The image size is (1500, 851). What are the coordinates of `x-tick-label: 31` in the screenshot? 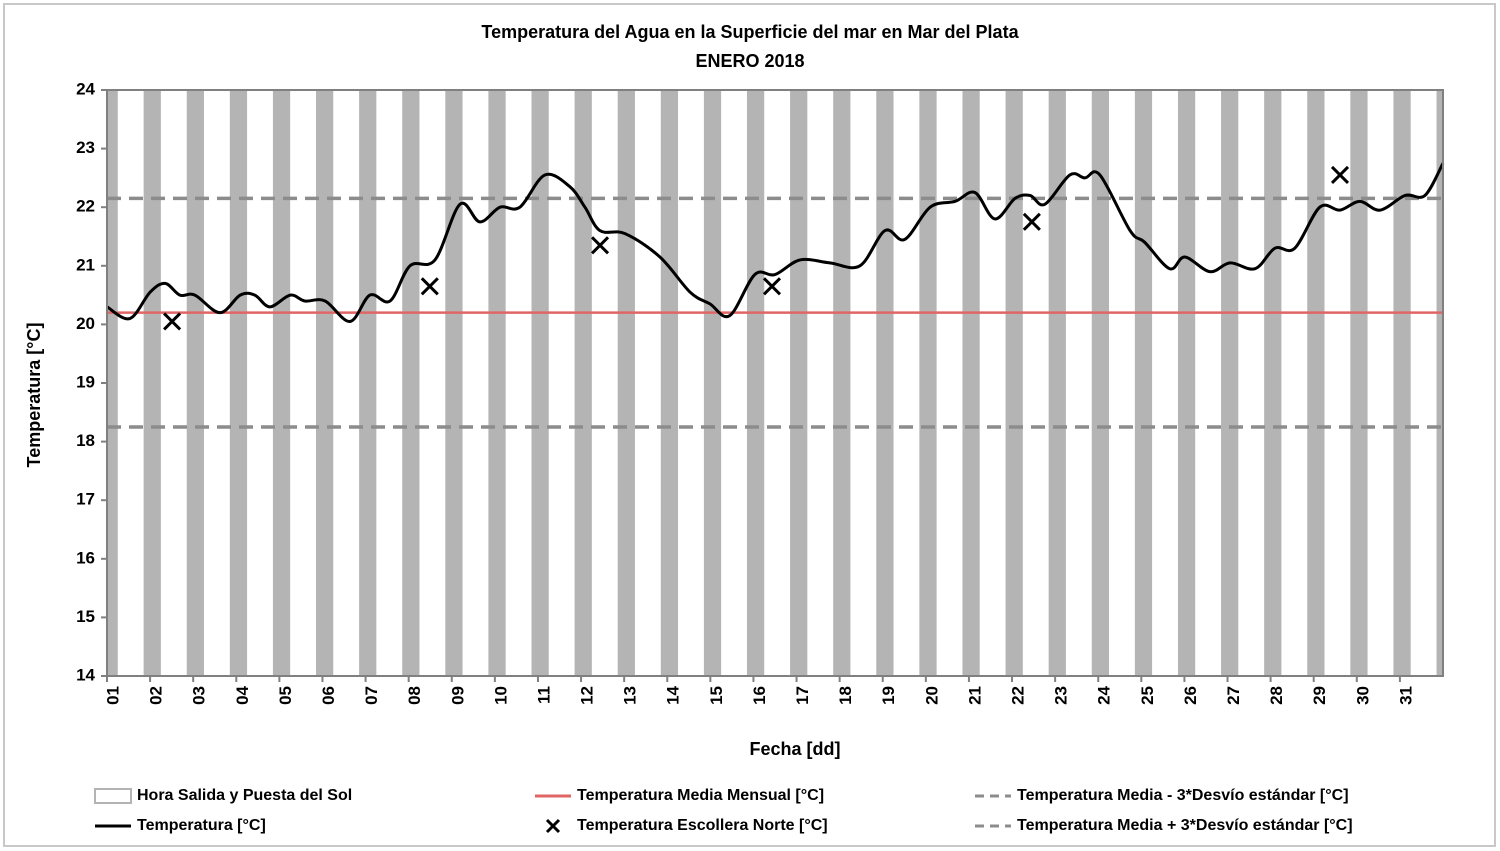 It's located at (1405, 695).